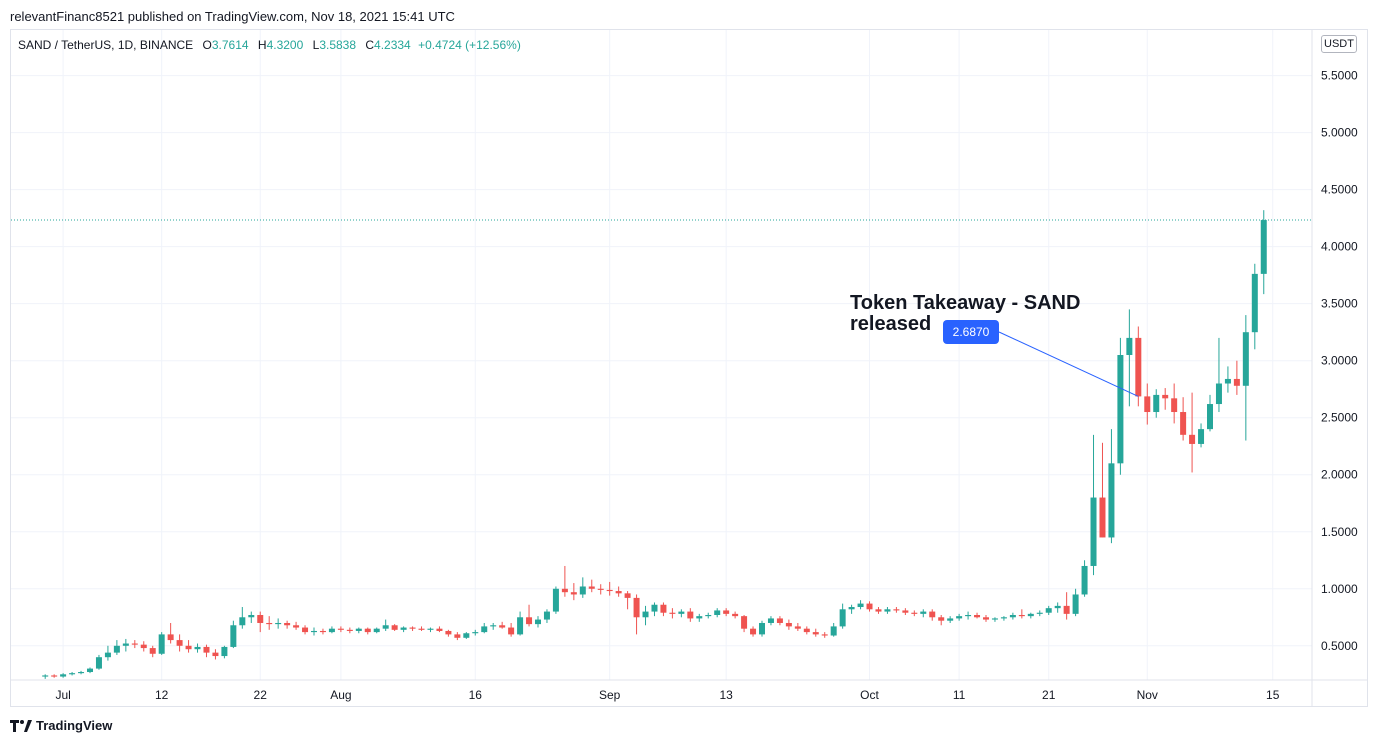 The image size is (1379, 744). I want to click on legend-low-label: L, so click(316, 45).